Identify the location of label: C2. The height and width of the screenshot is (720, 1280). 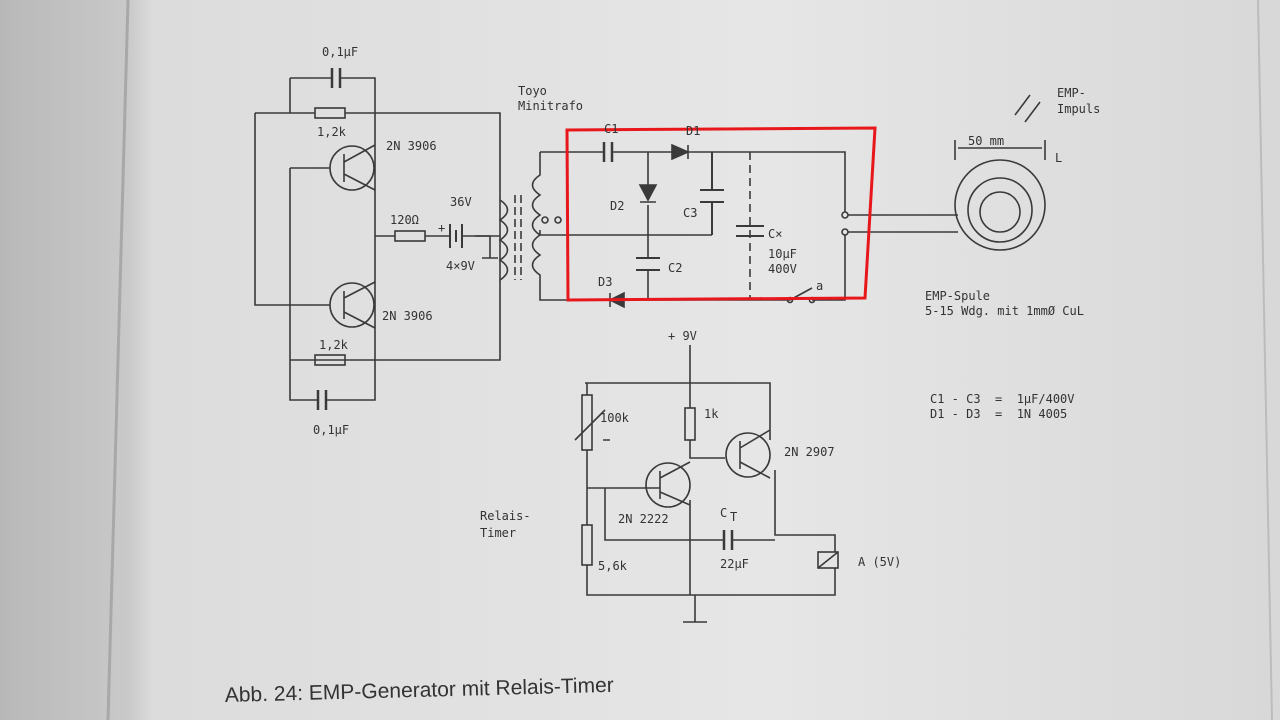
(675, 268).